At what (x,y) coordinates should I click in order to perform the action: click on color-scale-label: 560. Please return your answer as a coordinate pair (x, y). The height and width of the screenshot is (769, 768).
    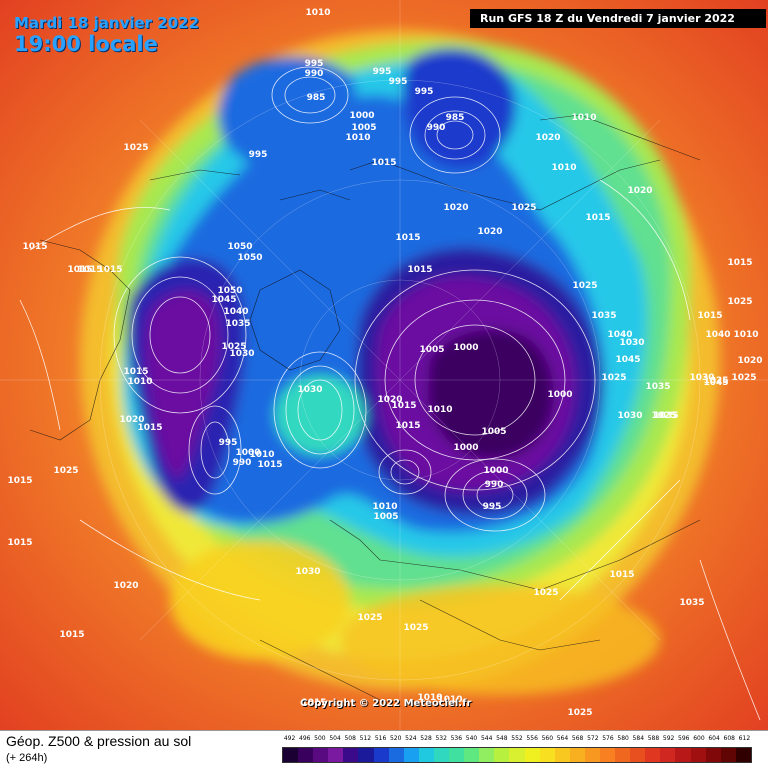
    Looking at the image, I should click on (547, 738).